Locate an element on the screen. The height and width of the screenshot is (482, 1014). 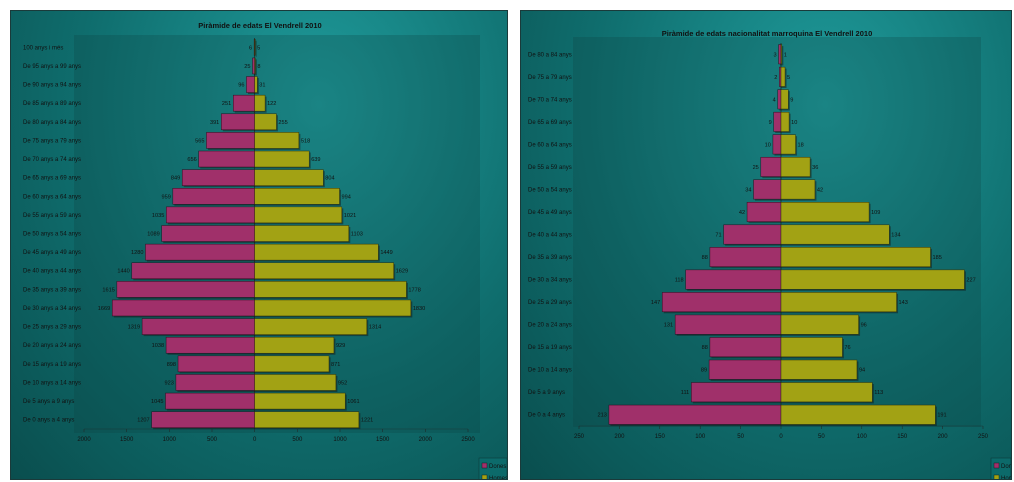
category-label: De 70 a 74 anys is located at coordinates (550, 100).